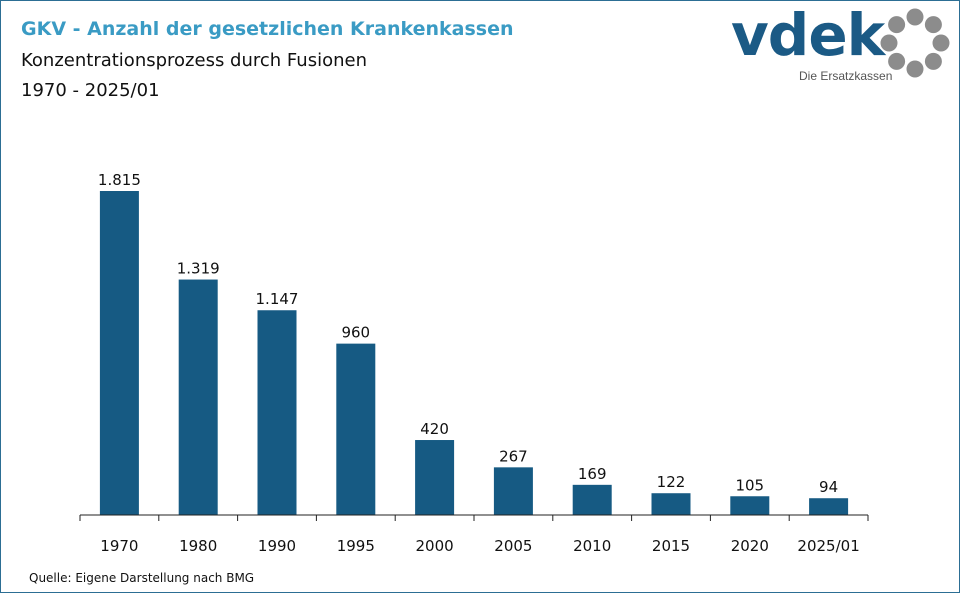  Describe the element at coordinates (750, 505) in the screenshot. I see `bar-2020` at that location.